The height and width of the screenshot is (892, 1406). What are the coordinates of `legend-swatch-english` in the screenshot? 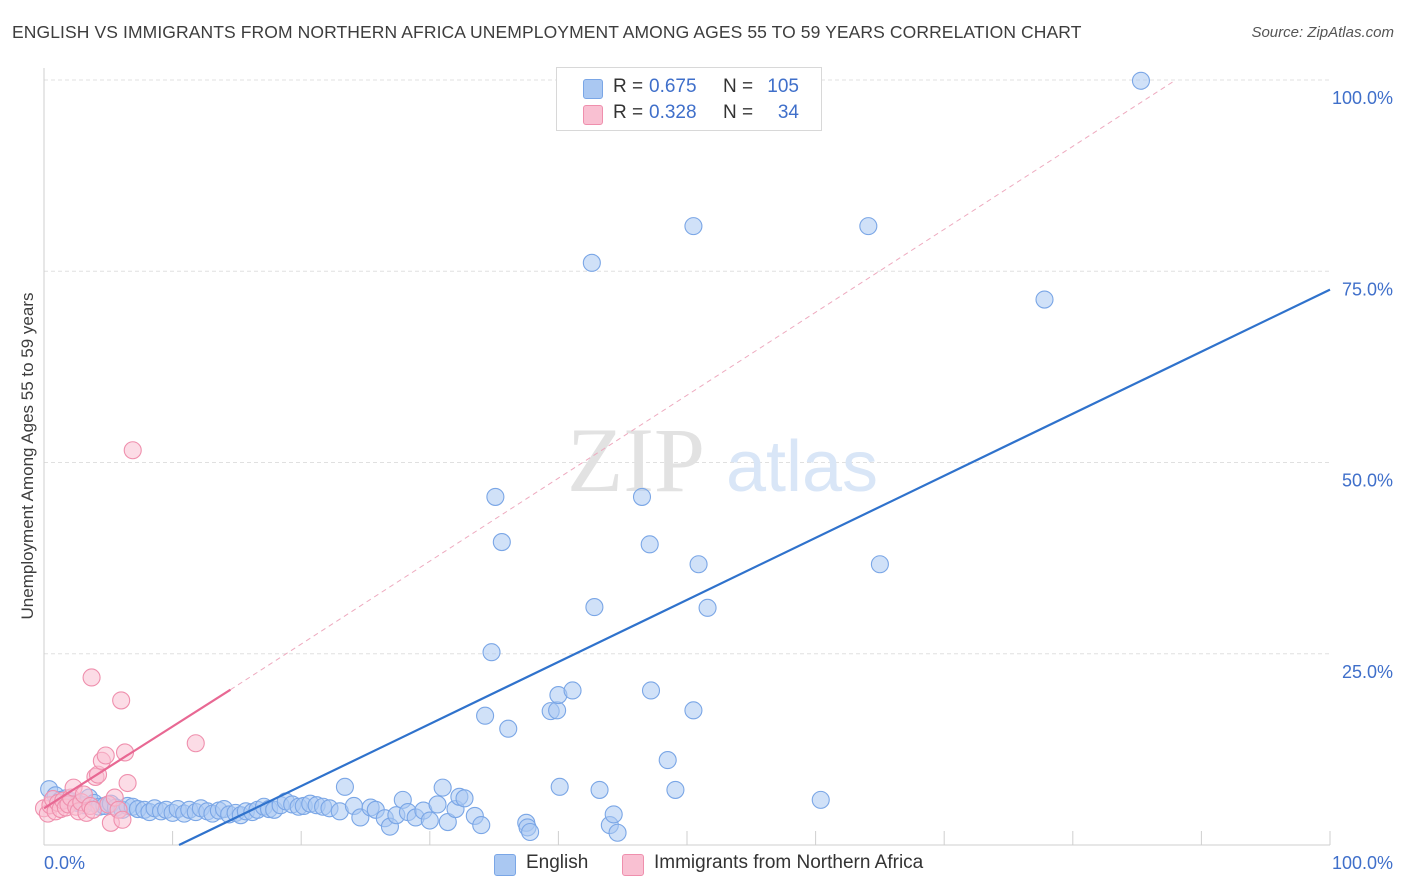 It's located at (593, 89).